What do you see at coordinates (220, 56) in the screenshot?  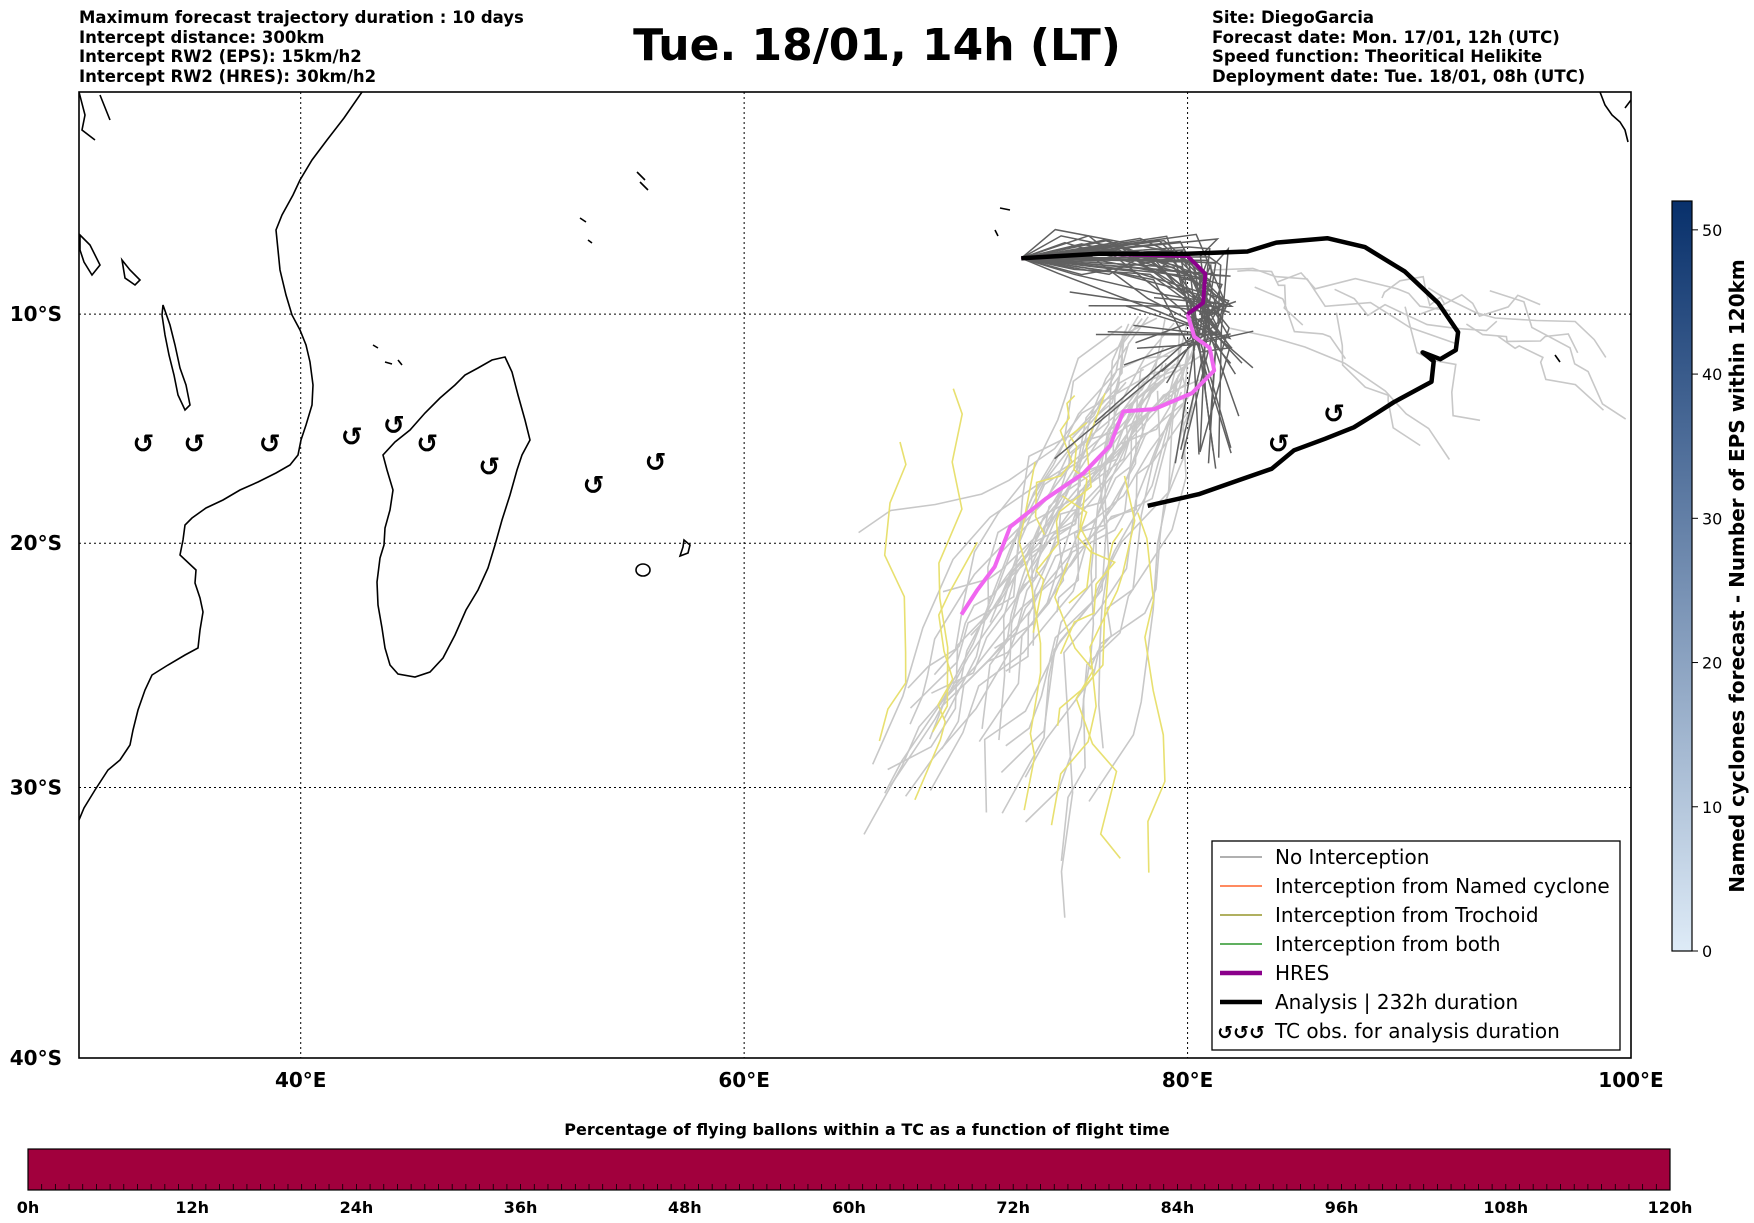 I see `header-left-line: Intercept RW2 (EPS): 15km/h2` at bounding box center [220, 56].